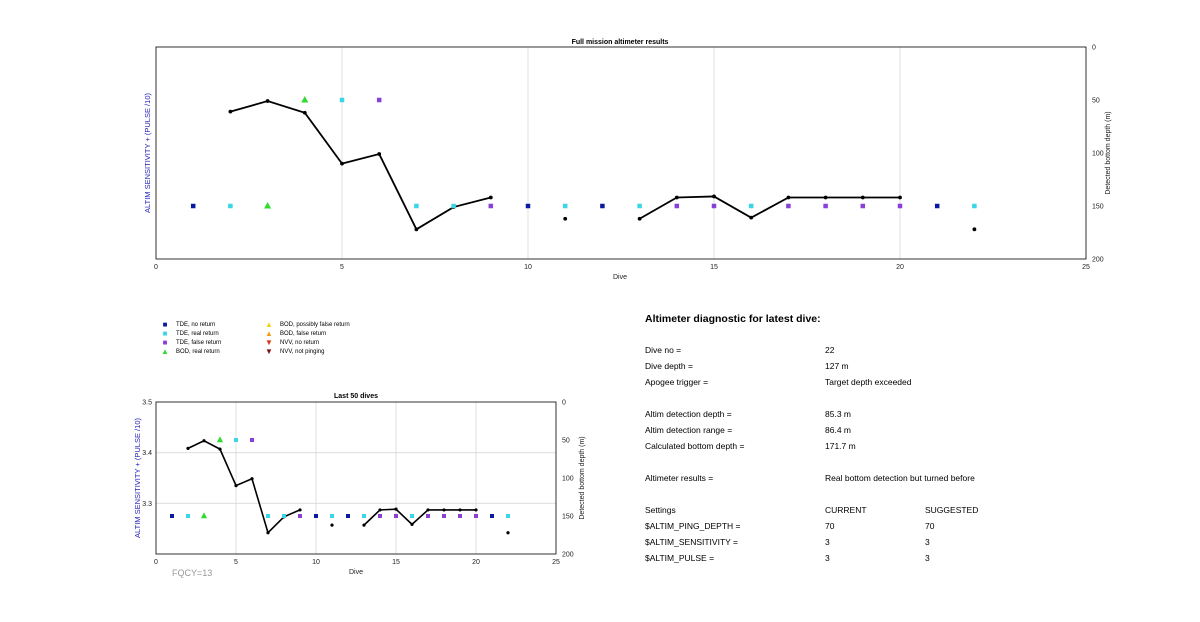  What do you see at coordinates (316, 562) in the screenshot?
I see `x-tick-label: 10` at bounding box center [316, 562].